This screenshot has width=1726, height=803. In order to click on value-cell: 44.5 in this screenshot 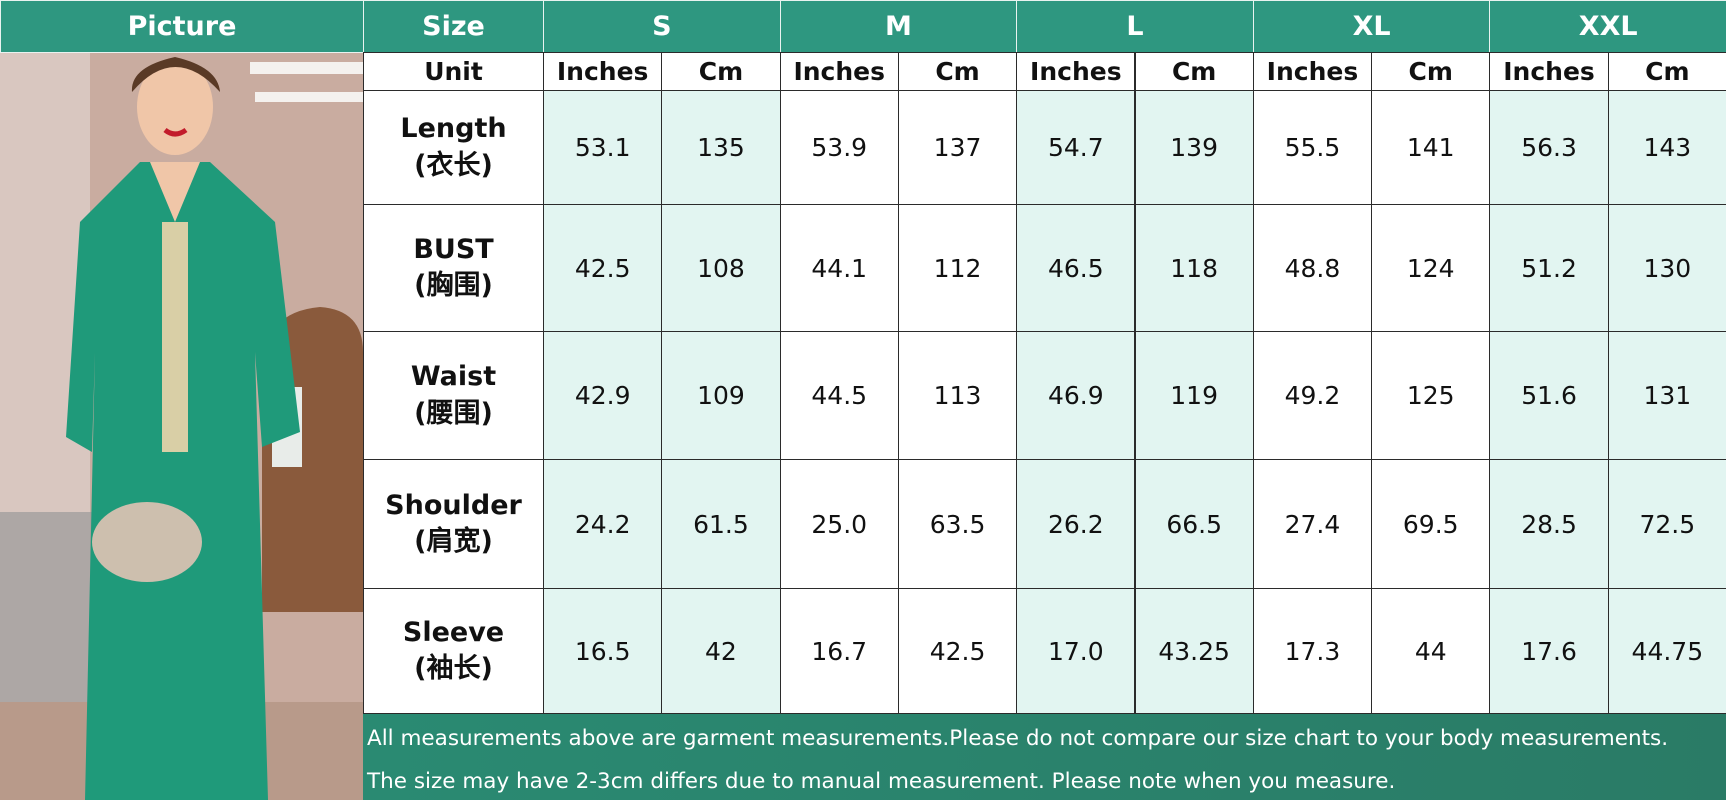, I will do `click(839, 395)`.